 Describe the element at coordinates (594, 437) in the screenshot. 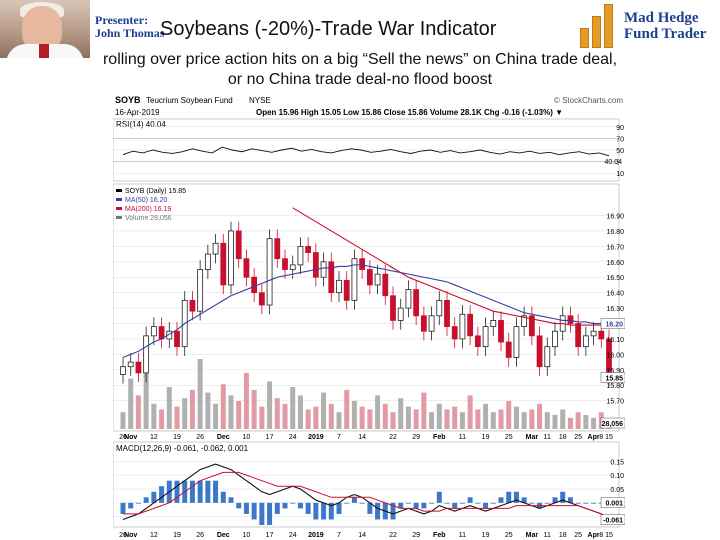

I see `x-axis-label: Apr` at that location.